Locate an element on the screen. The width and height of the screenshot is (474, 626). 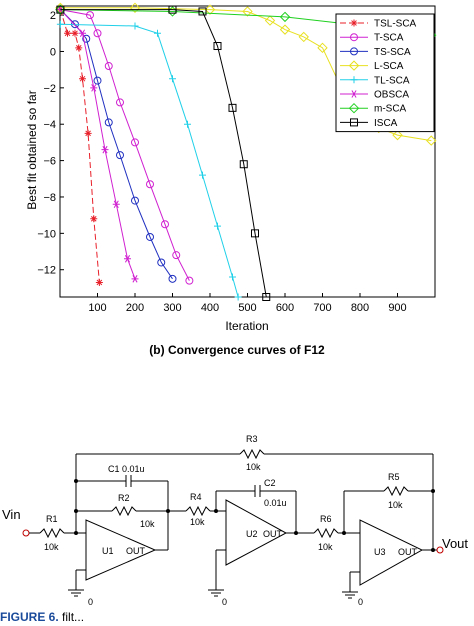
x-axis-ticks: 100 200 300 400 500 600 700 800 900 is located at coordinates (247, 303).